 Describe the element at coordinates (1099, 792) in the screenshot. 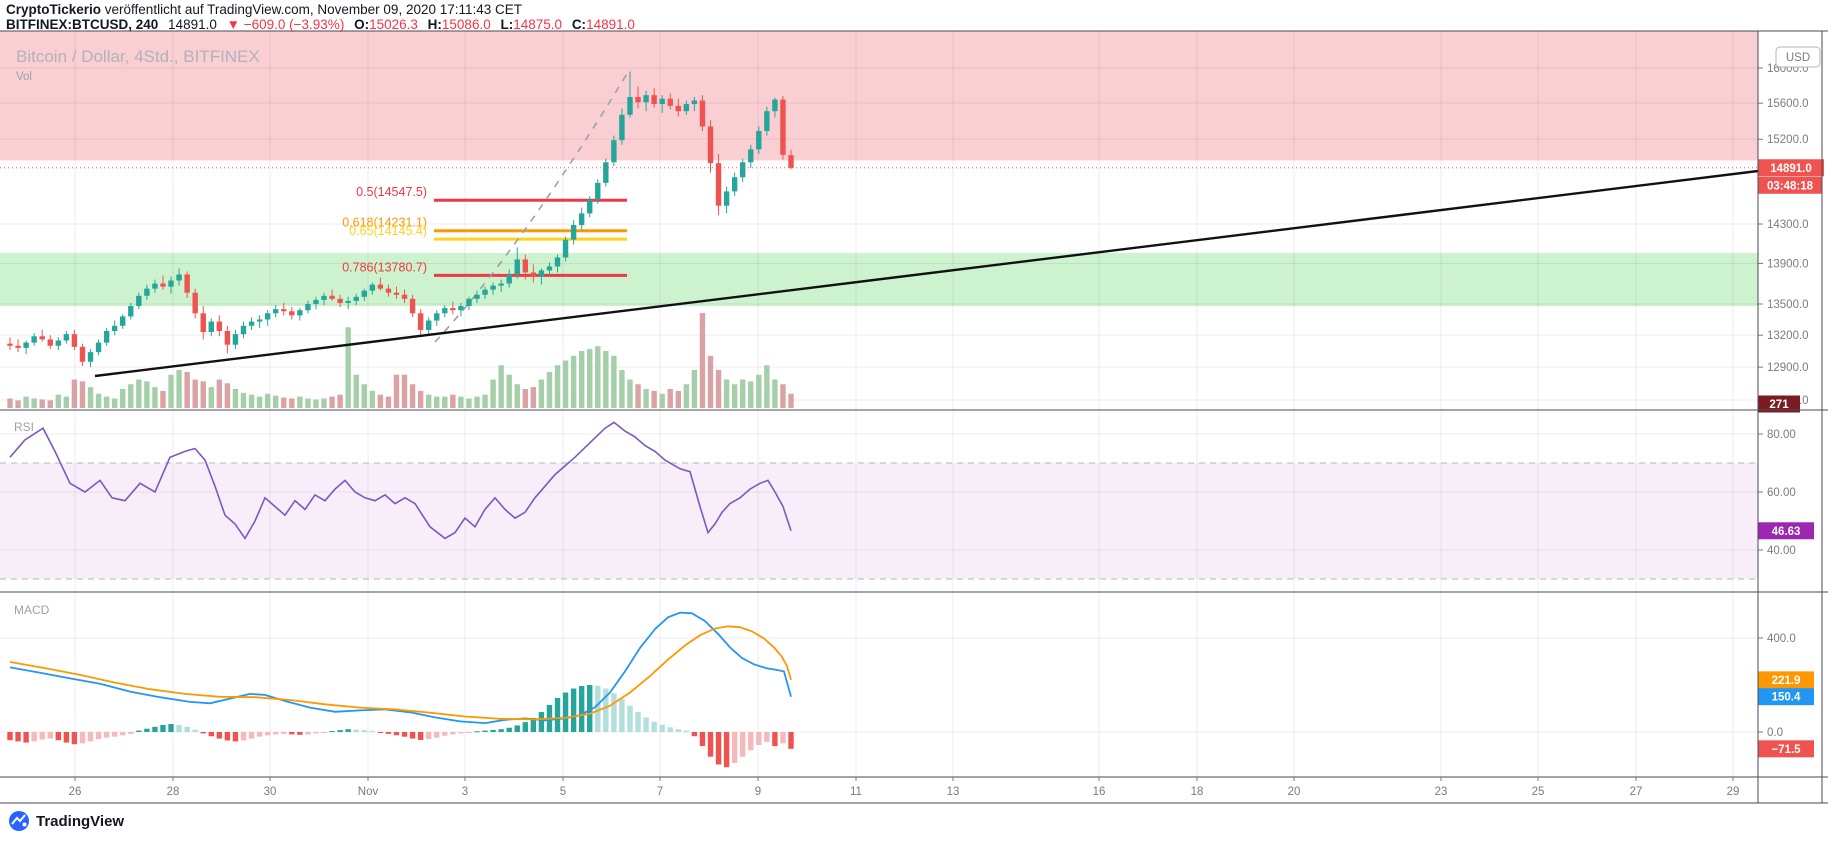

I see `time-tick-label: 16` at that location.